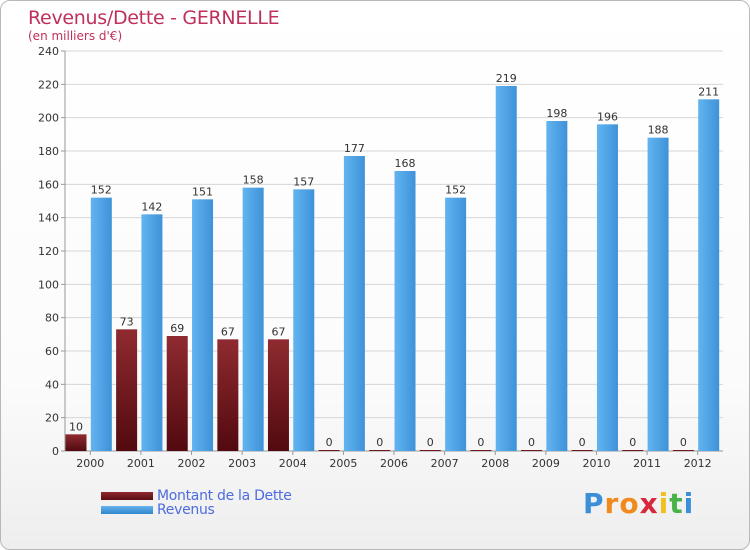 Image resolution: width=750 pixels, height=550 pixels. What do you see at coordinates (278, 395) in the screenshot?
I see `bar-dette-2004` at bounding box center [278, 395].